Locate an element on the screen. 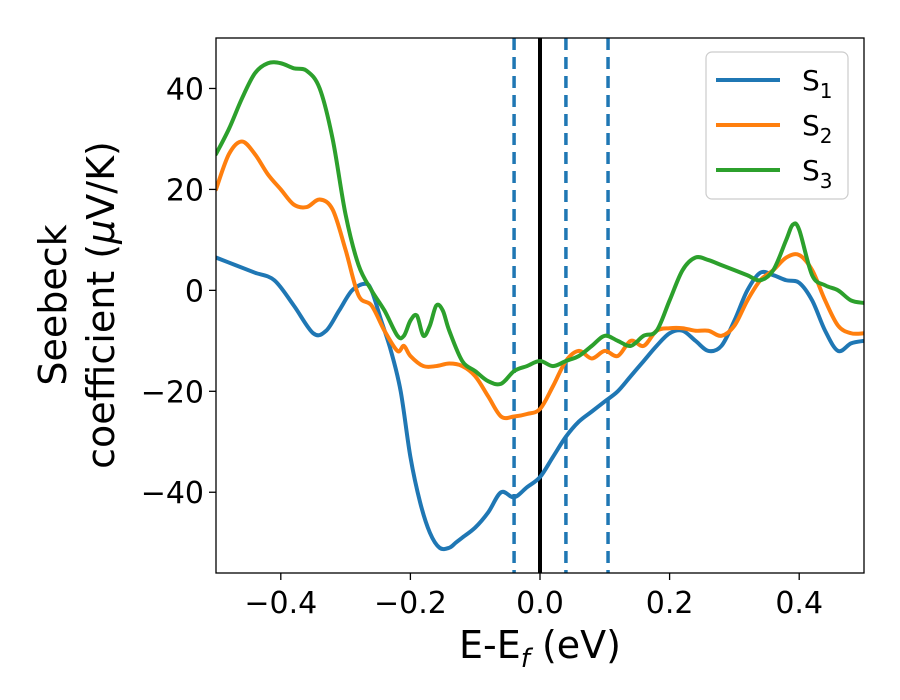  y-tick-label: 40 is located at coordinates (185, 89).